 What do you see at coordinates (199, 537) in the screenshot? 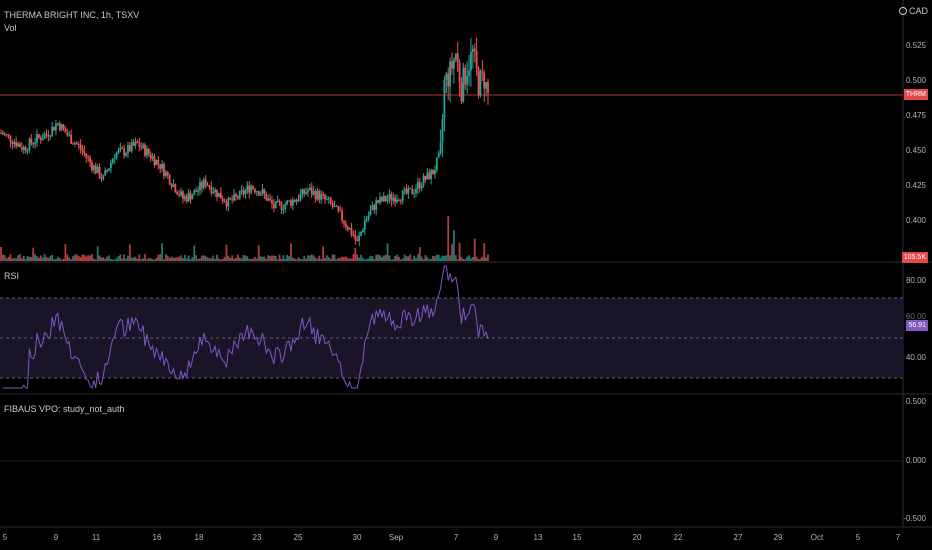
I see `time-axis-label: 18` at bounding box center [199, 537].